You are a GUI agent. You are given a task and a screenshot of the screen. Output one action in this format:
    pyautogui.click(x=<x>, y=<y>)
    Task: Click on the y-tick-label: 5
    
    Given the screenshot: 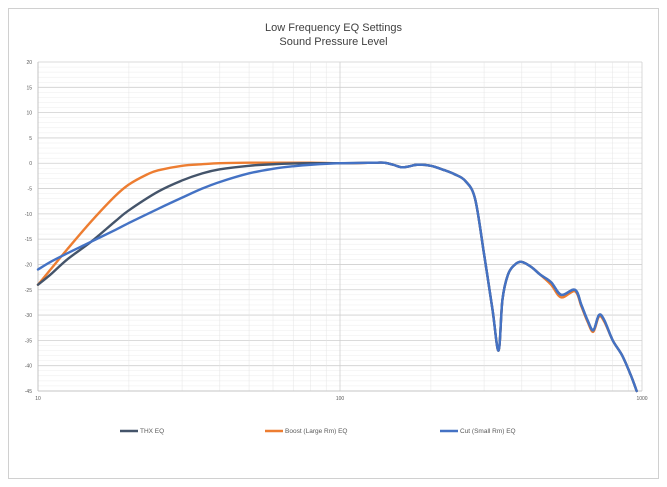 What is the action you would take?
    pyautogui.click(x=30, y=139)
    